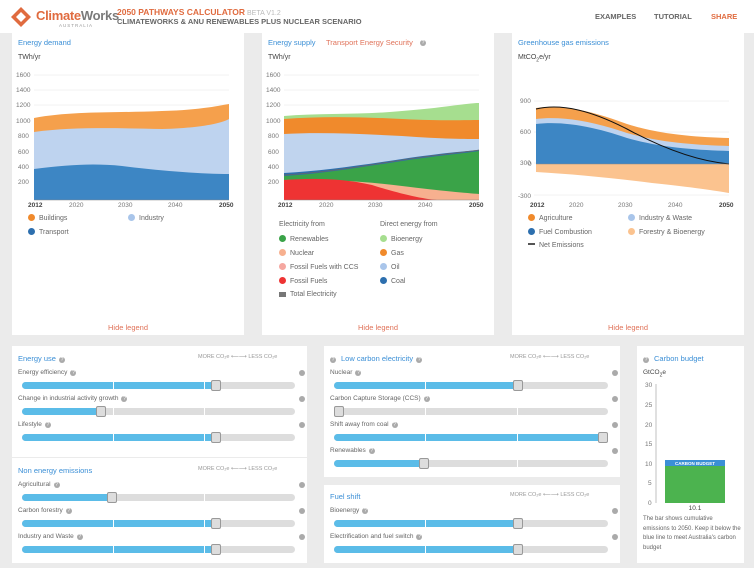  I want to click on section-title: Fuel shift, so click(345, 496).